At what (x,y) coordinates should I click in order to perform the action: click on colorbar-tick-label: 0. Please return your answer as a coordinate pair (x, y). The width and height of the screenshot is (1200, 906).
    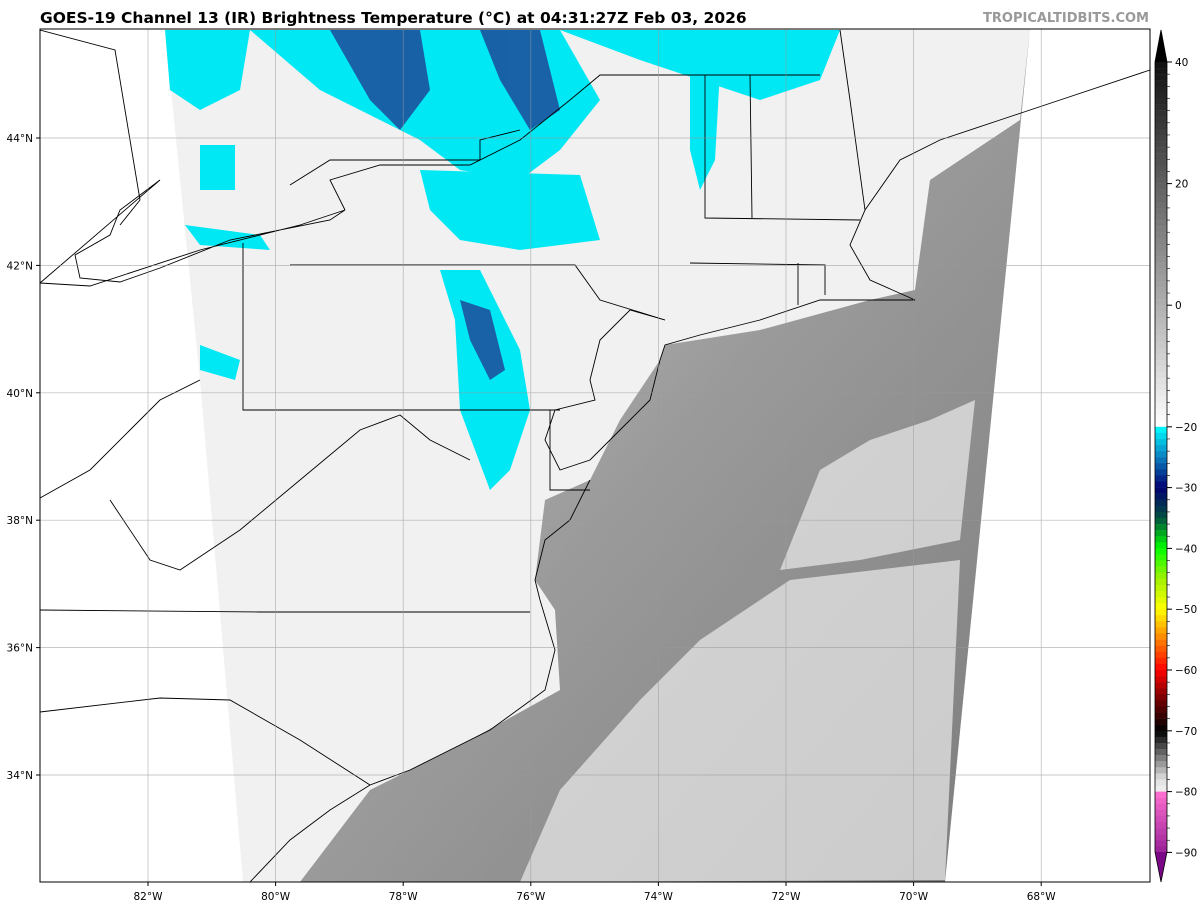
    Looking at the image, I should click on (1178, 306).